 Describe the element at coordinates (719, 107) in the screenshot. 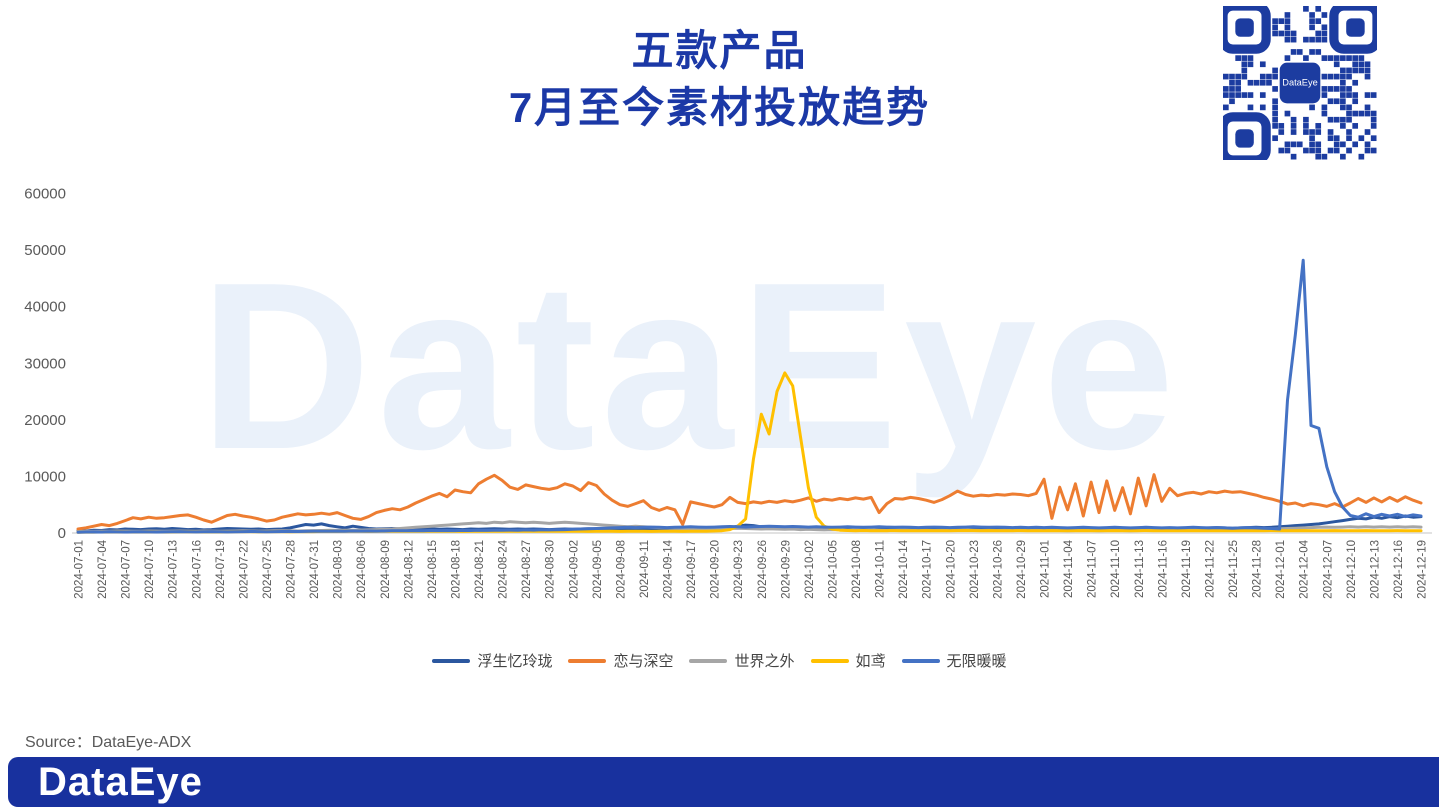

I see `chart-title-line2: 7月至今素材投放趋势` at that location.